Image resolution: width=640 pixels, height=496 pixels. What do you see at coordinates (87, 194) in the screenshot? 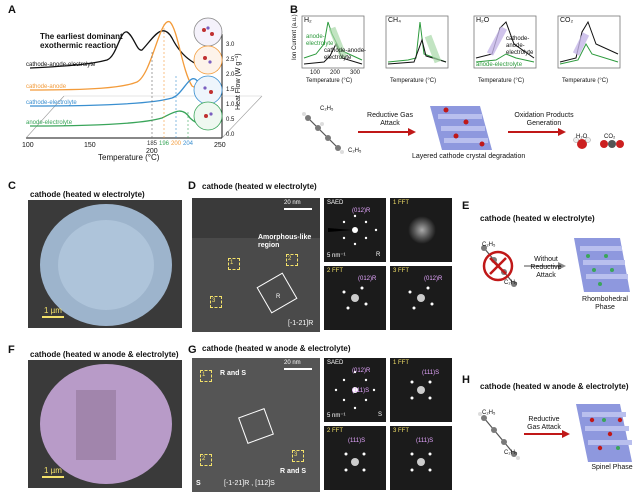
I see `c-title: cathode (heated w electrolyte)` at bounding box center [87, 194].